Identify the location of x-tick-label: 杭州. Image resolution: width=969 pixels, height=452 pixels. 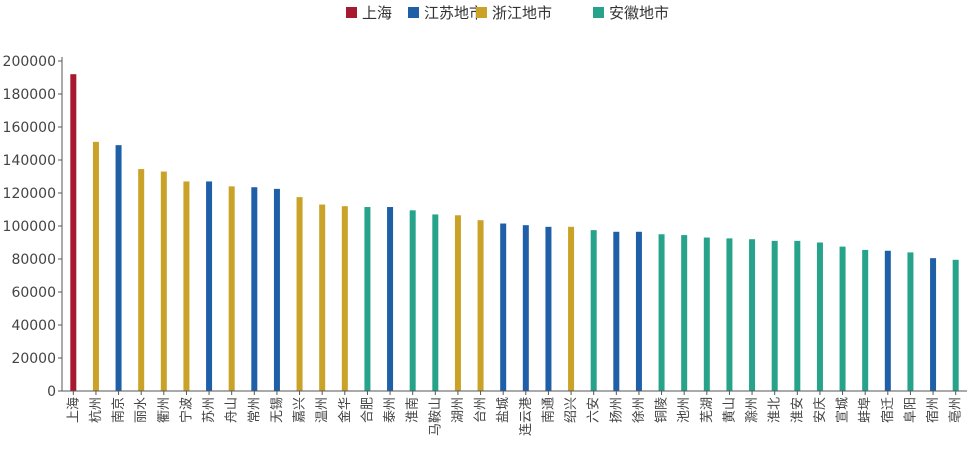
(96, 410).